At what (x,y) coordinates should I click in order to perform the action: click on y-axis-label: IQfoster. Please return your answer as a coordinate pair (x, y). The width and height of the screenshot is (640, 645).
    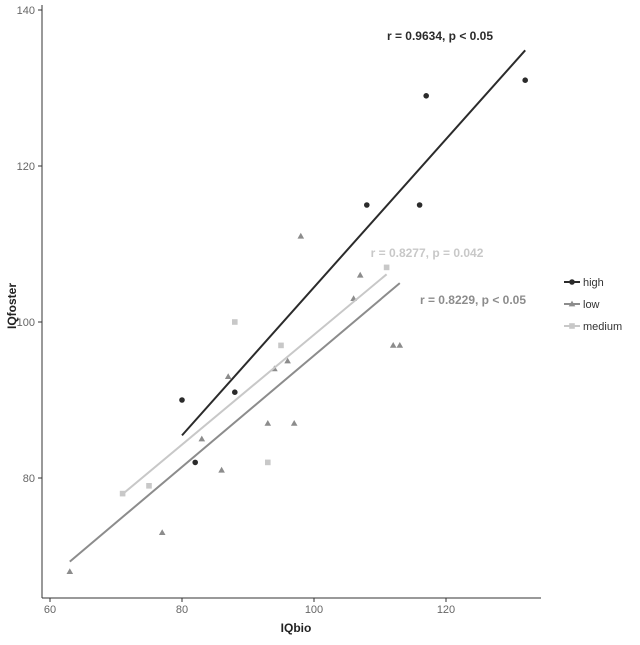
    Looking at the image, I should click on (12, 306).